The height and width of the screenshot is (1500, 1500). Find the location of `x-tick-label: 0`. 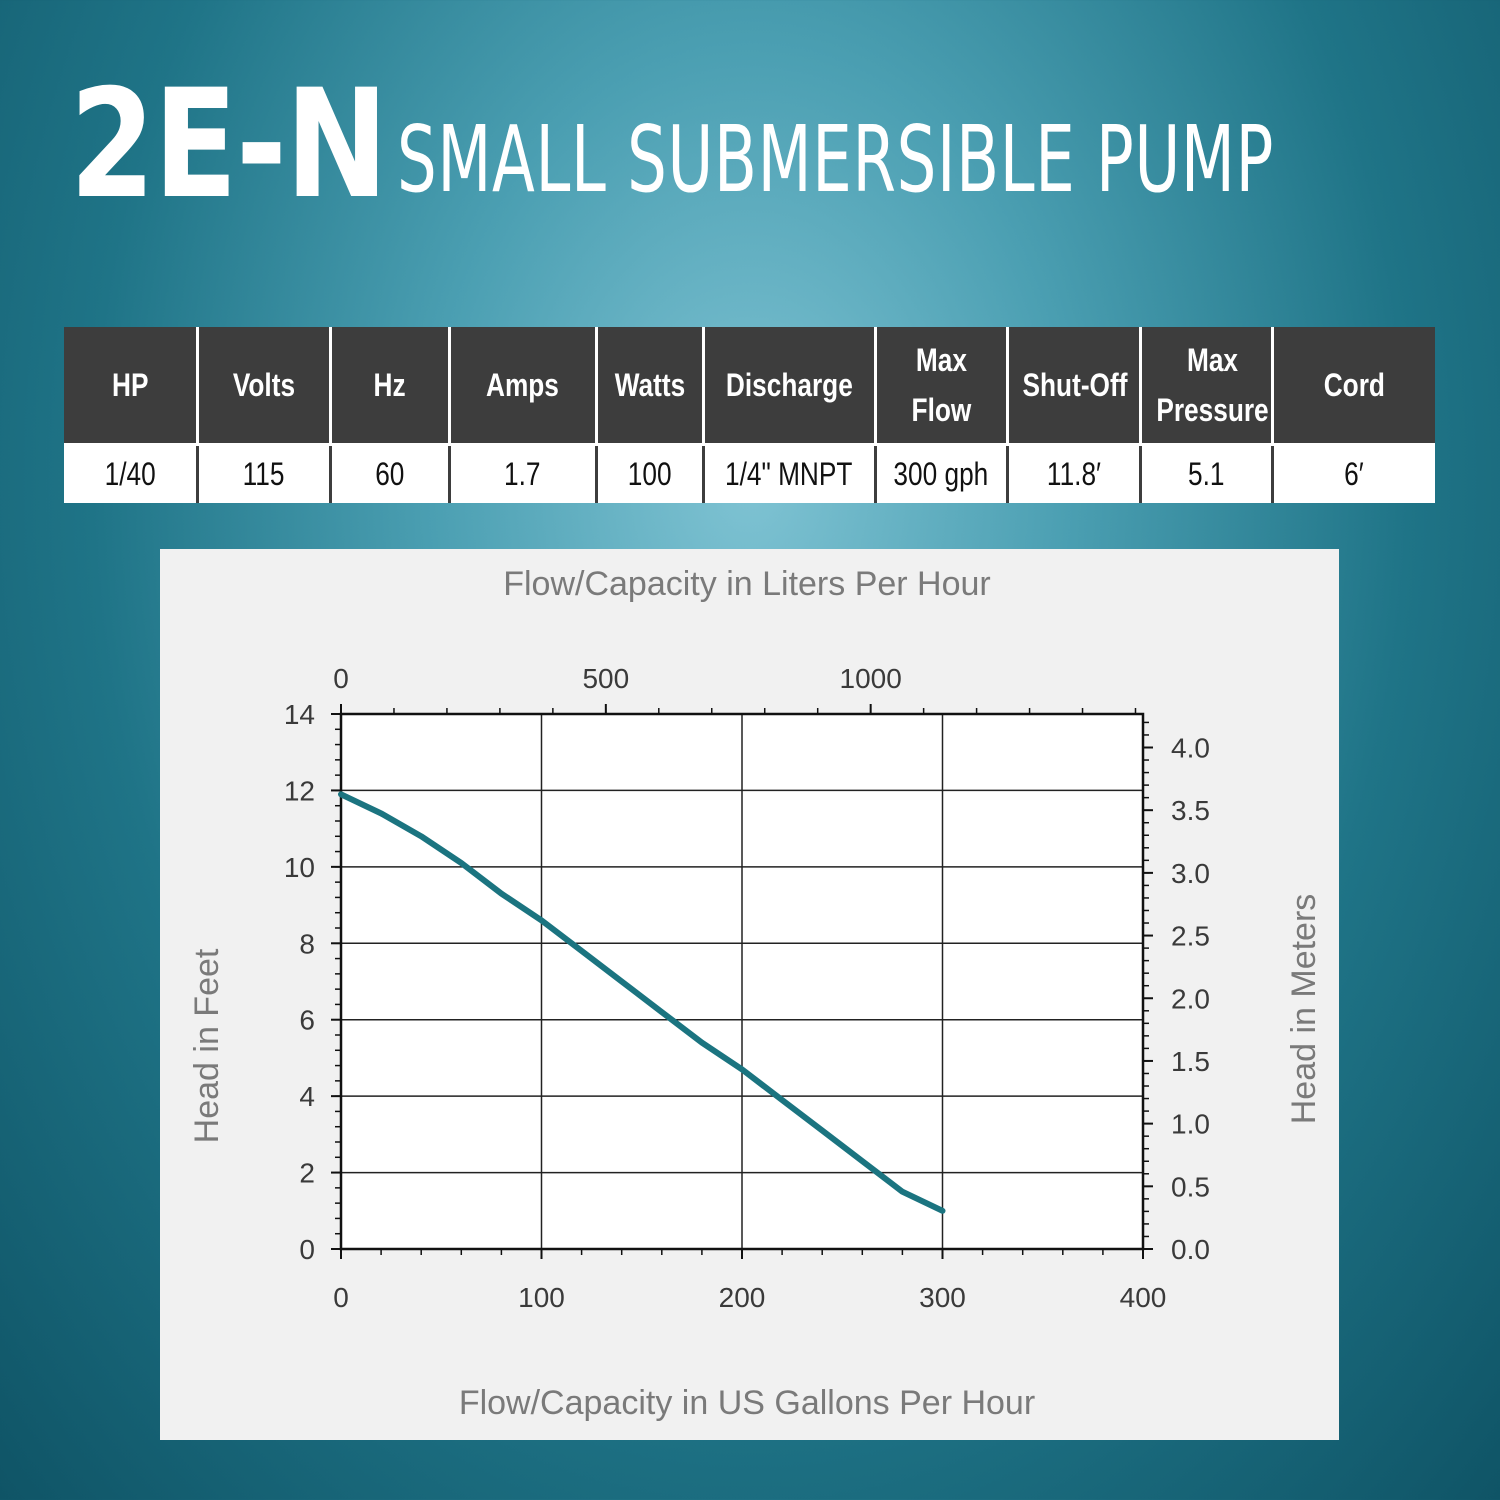

x-tick-label: 0 is located at coordinates (341, 1297).